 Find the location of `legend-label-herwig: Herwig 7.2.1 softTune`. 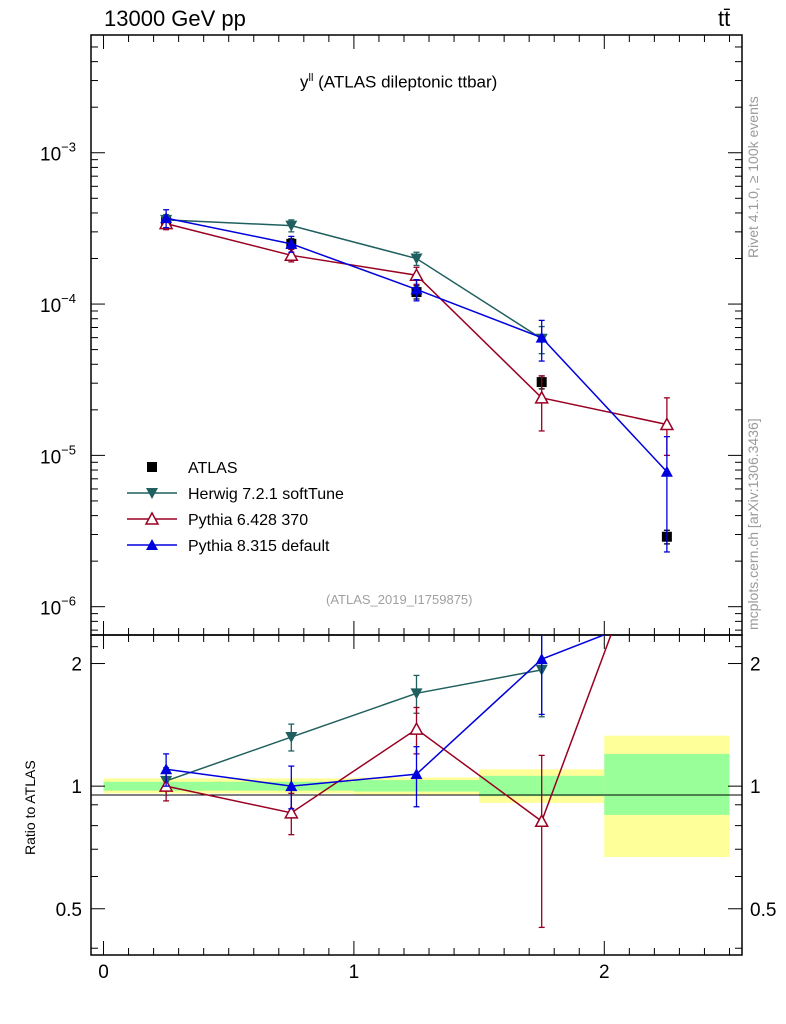

legend-label-herwig: Herwig 7.2.1 softTune is located at coordinates (266, 494).